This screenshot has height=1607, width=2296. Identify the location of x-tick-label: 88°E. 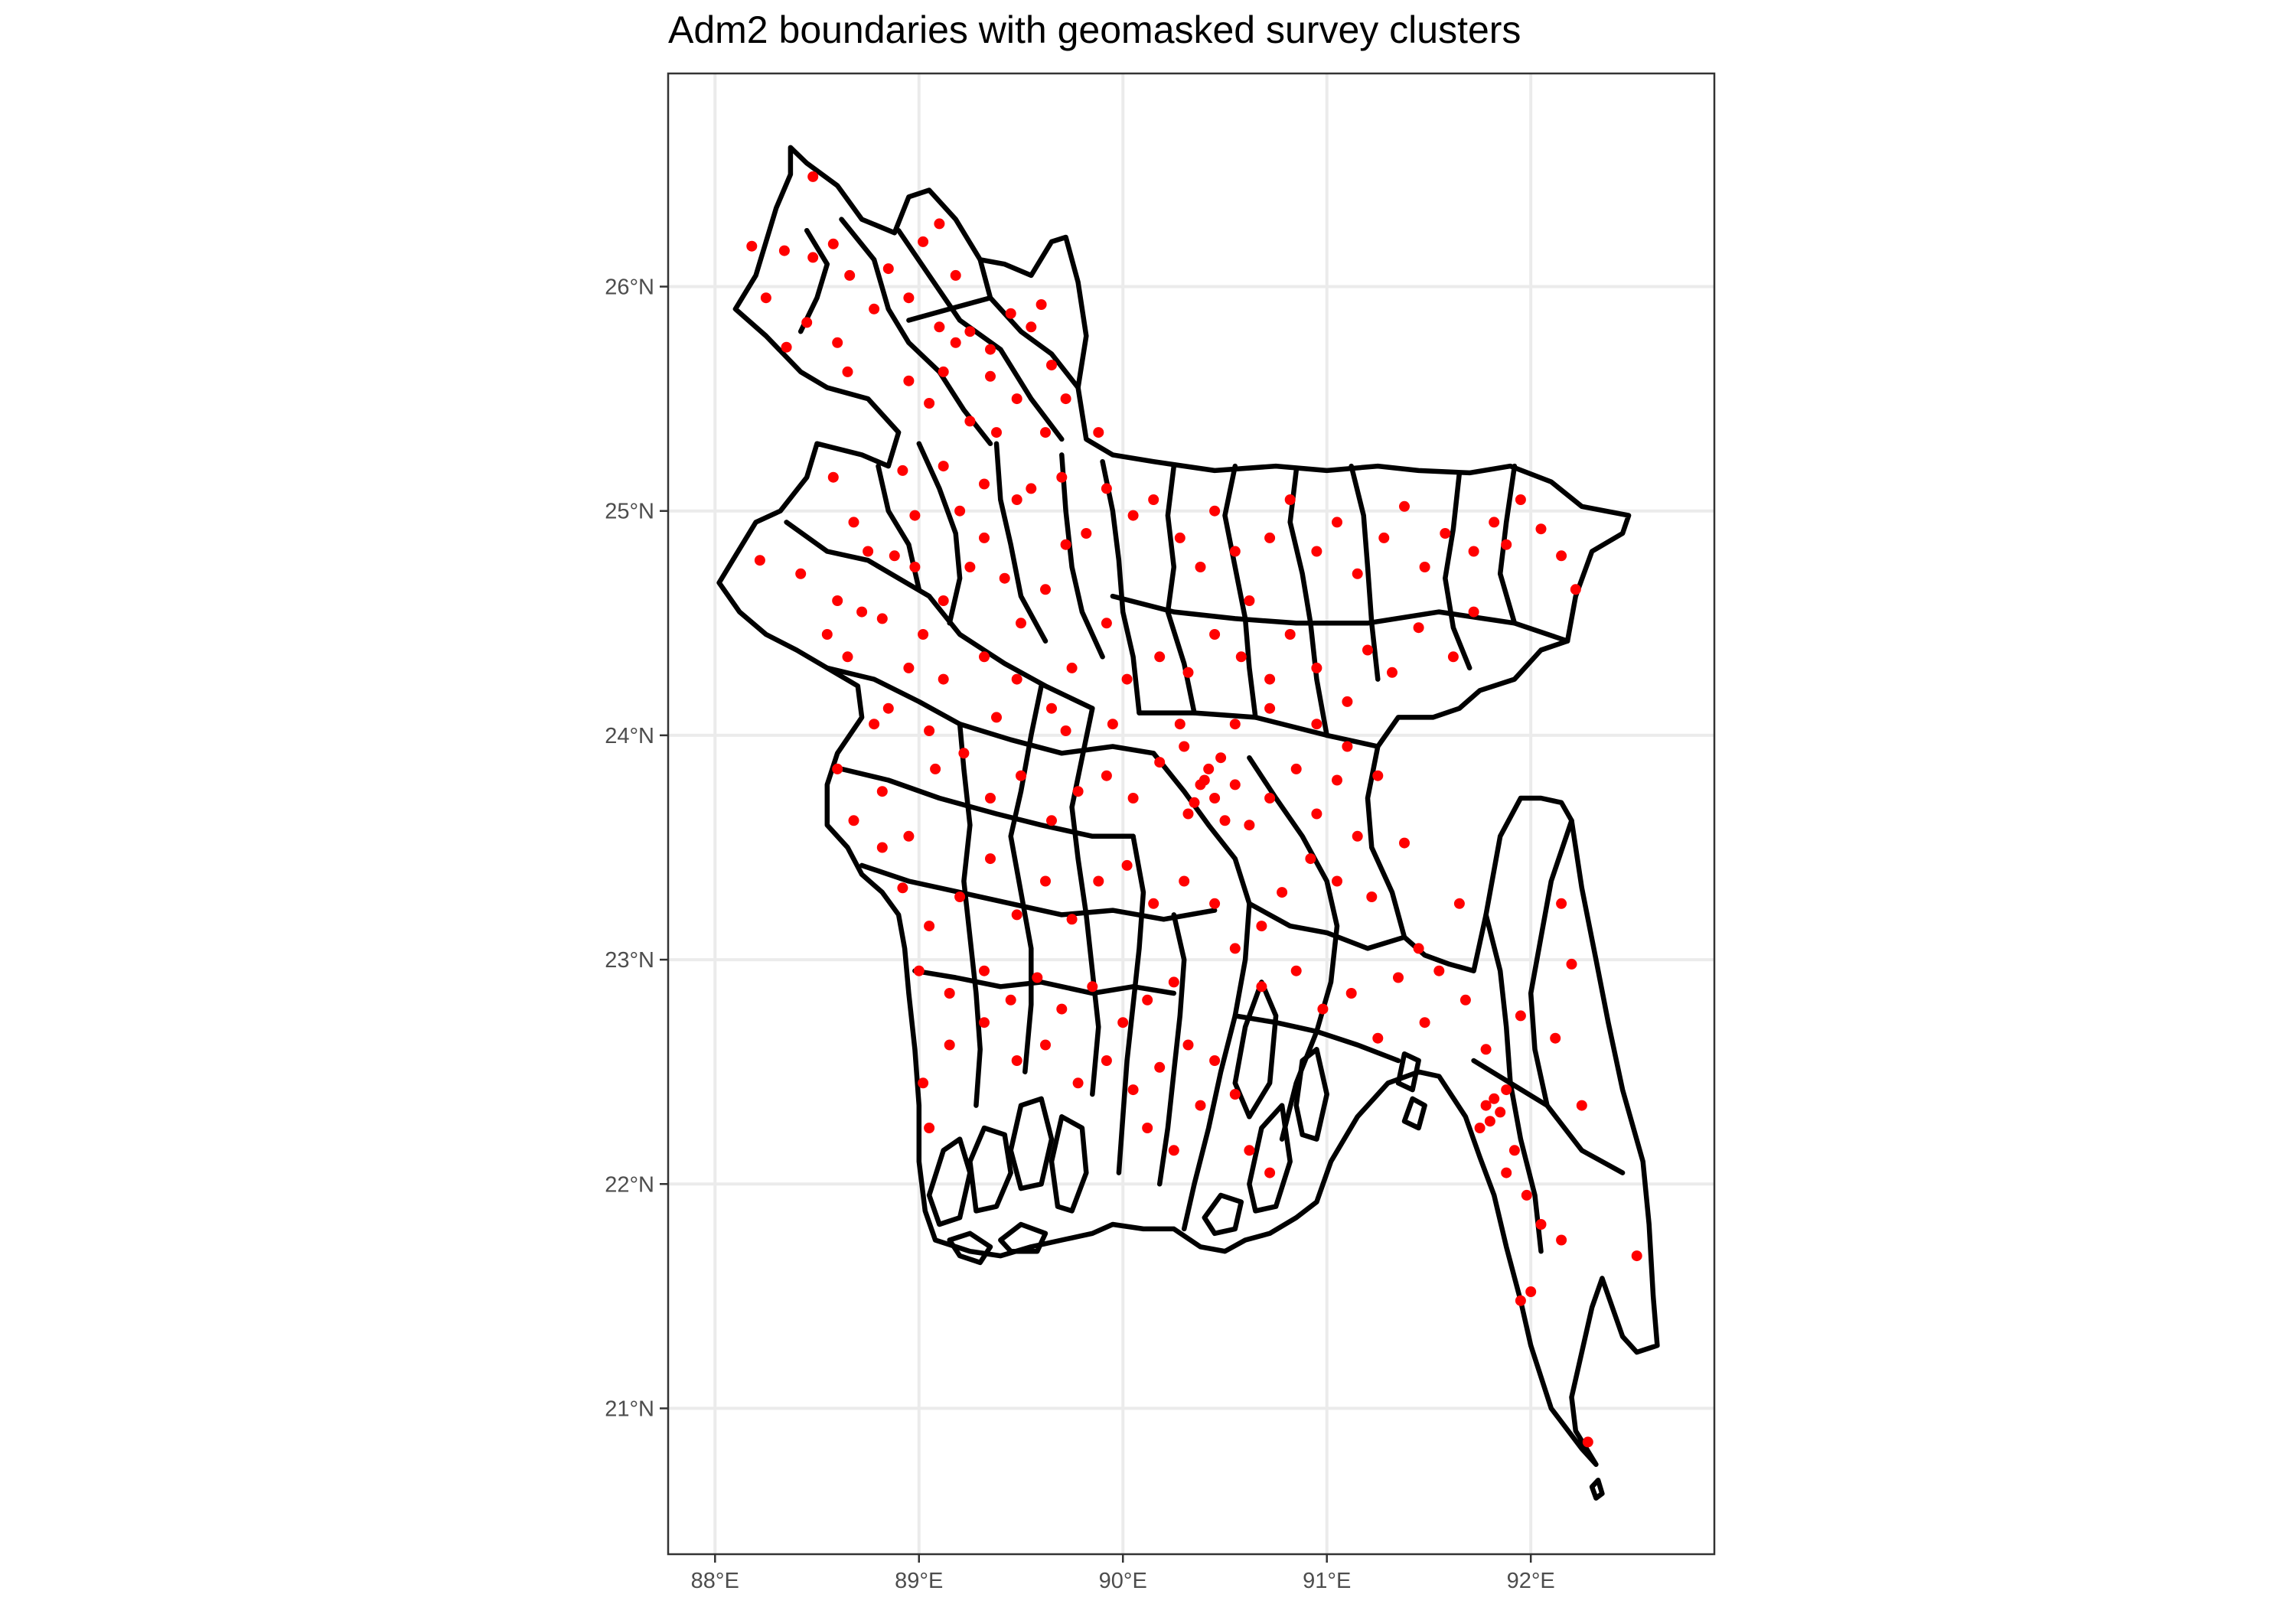
(715, 1581).